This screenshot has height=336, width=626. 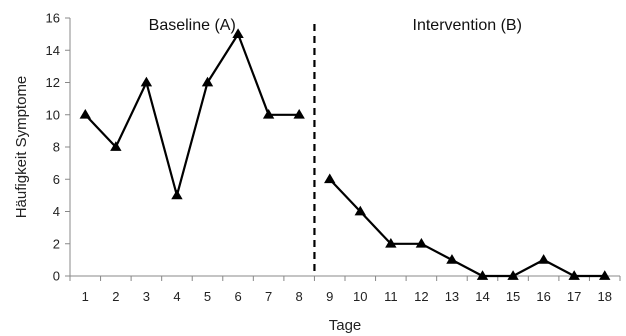 What do you see at coordinates (482, 296) in the screenshot?
I see `x-tick-label: 14` at bounding box center [482, 296].